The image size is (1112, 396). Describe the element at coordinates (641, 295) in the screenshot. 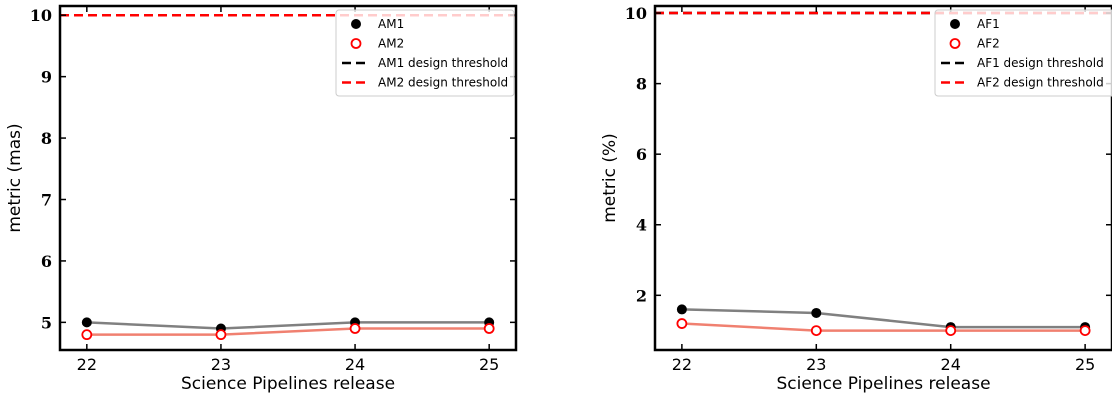

I see `y-tick-label: 2` at that location.